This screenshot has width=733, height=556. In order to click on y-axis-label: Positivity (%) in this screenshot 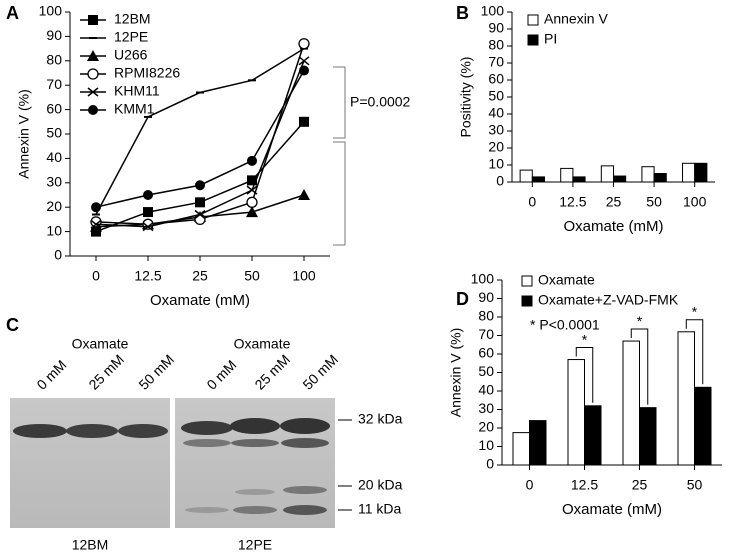, I will do `click(466, 97)`.